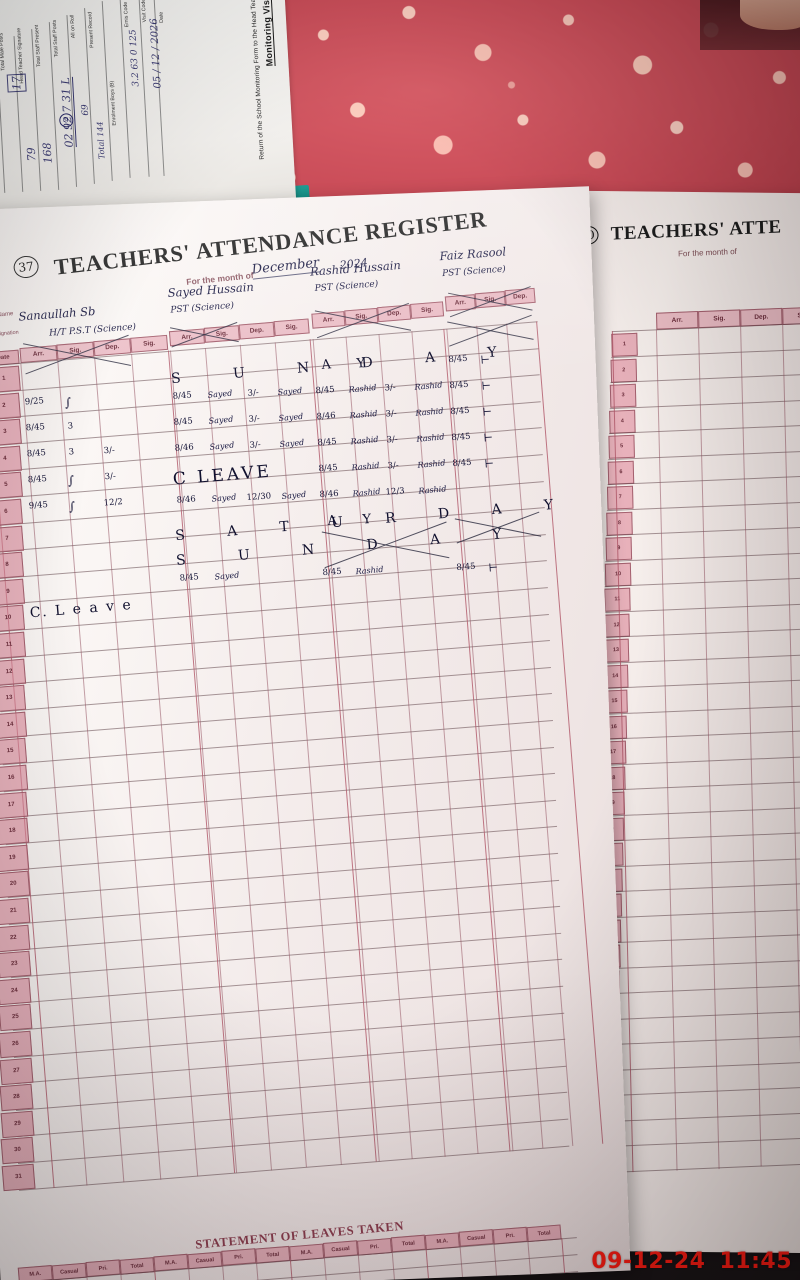 Image resolution: width=800 pixels, height=1280 pixels. What do you see at coordinates (17, 1097) in the screenshot?
I see `date-cell: 28` at bounding box center [17, 1097].